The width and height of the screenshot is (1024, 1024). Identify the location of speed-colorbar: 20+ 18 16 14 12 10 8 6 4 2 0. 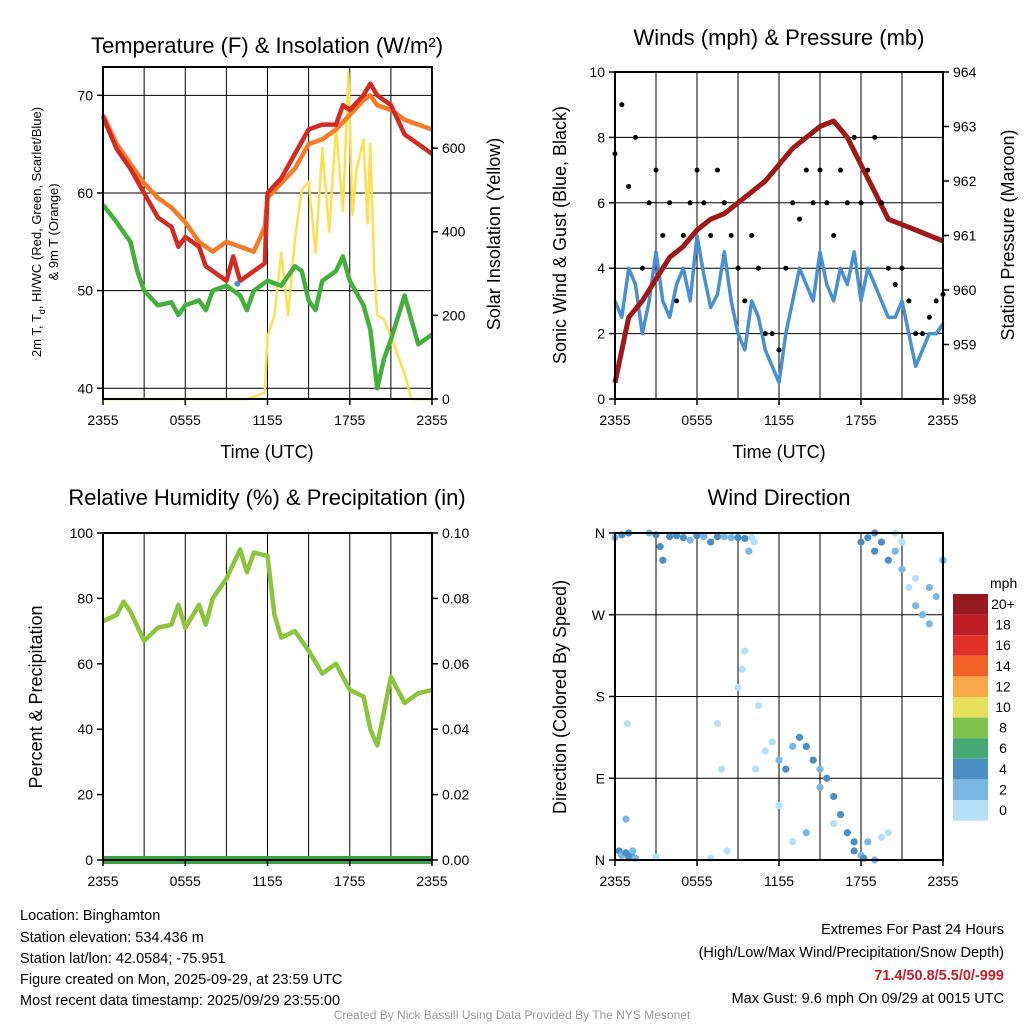
(984, 707).